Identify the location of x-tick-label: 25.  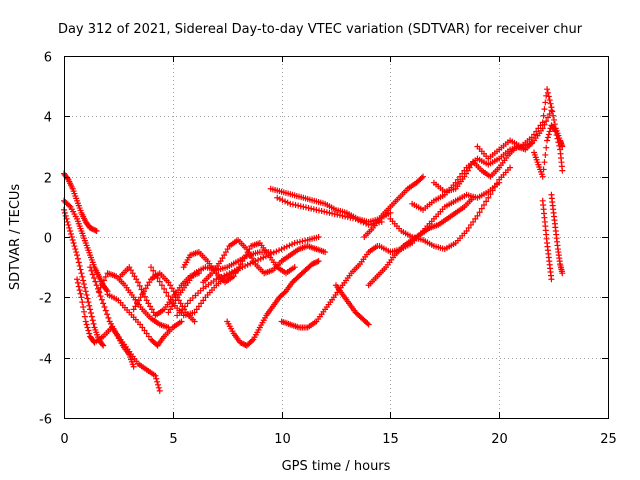
(608, 439).